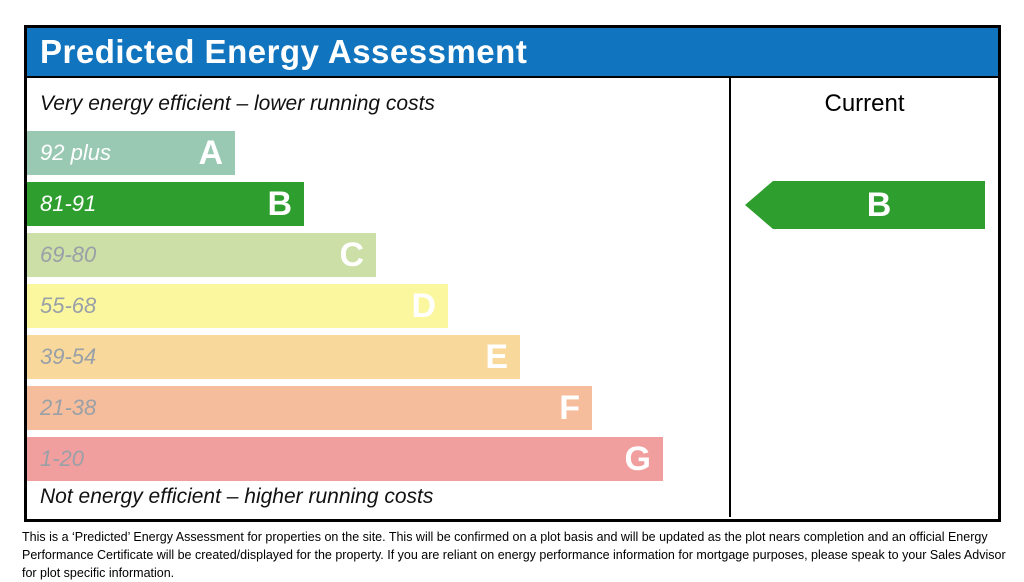 Image resolution: width=1024 pixels, height=582 pixels. What do you see at coordinates (345, 459) in the screenshot?
I see `epc-band-g: 1-20 G` at bounding box center [345, 459].